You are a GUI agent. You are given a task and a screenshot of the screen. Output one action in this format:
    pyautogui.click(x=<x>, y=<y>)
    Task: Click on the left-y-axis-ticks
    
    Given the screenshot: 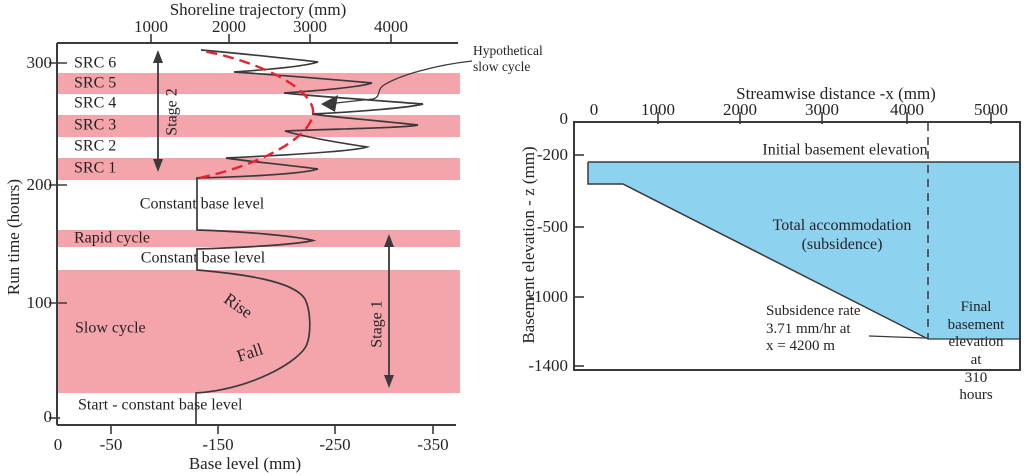 What is the action you would take?
    pyautogui.click(x=58, y=240)
    